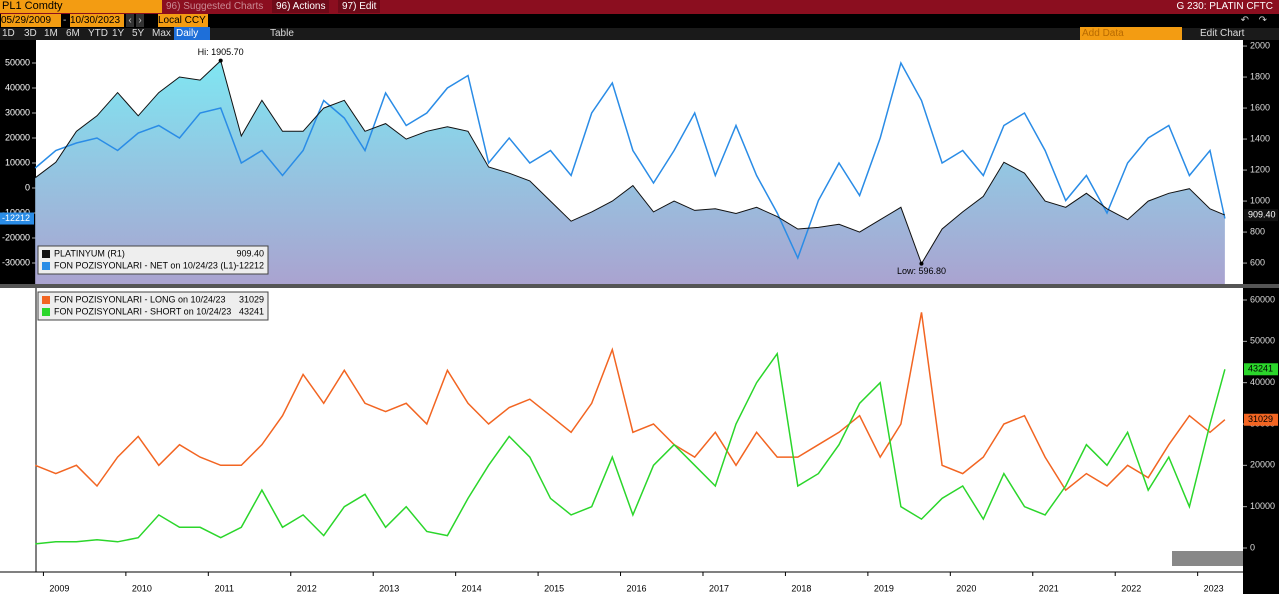 The image size is (1279, 594). What do you see at coordinates (215, 6) in the screenshot?
I see `suggested-charts: 96) Suggested Charts` at bounding box center [215, 6].